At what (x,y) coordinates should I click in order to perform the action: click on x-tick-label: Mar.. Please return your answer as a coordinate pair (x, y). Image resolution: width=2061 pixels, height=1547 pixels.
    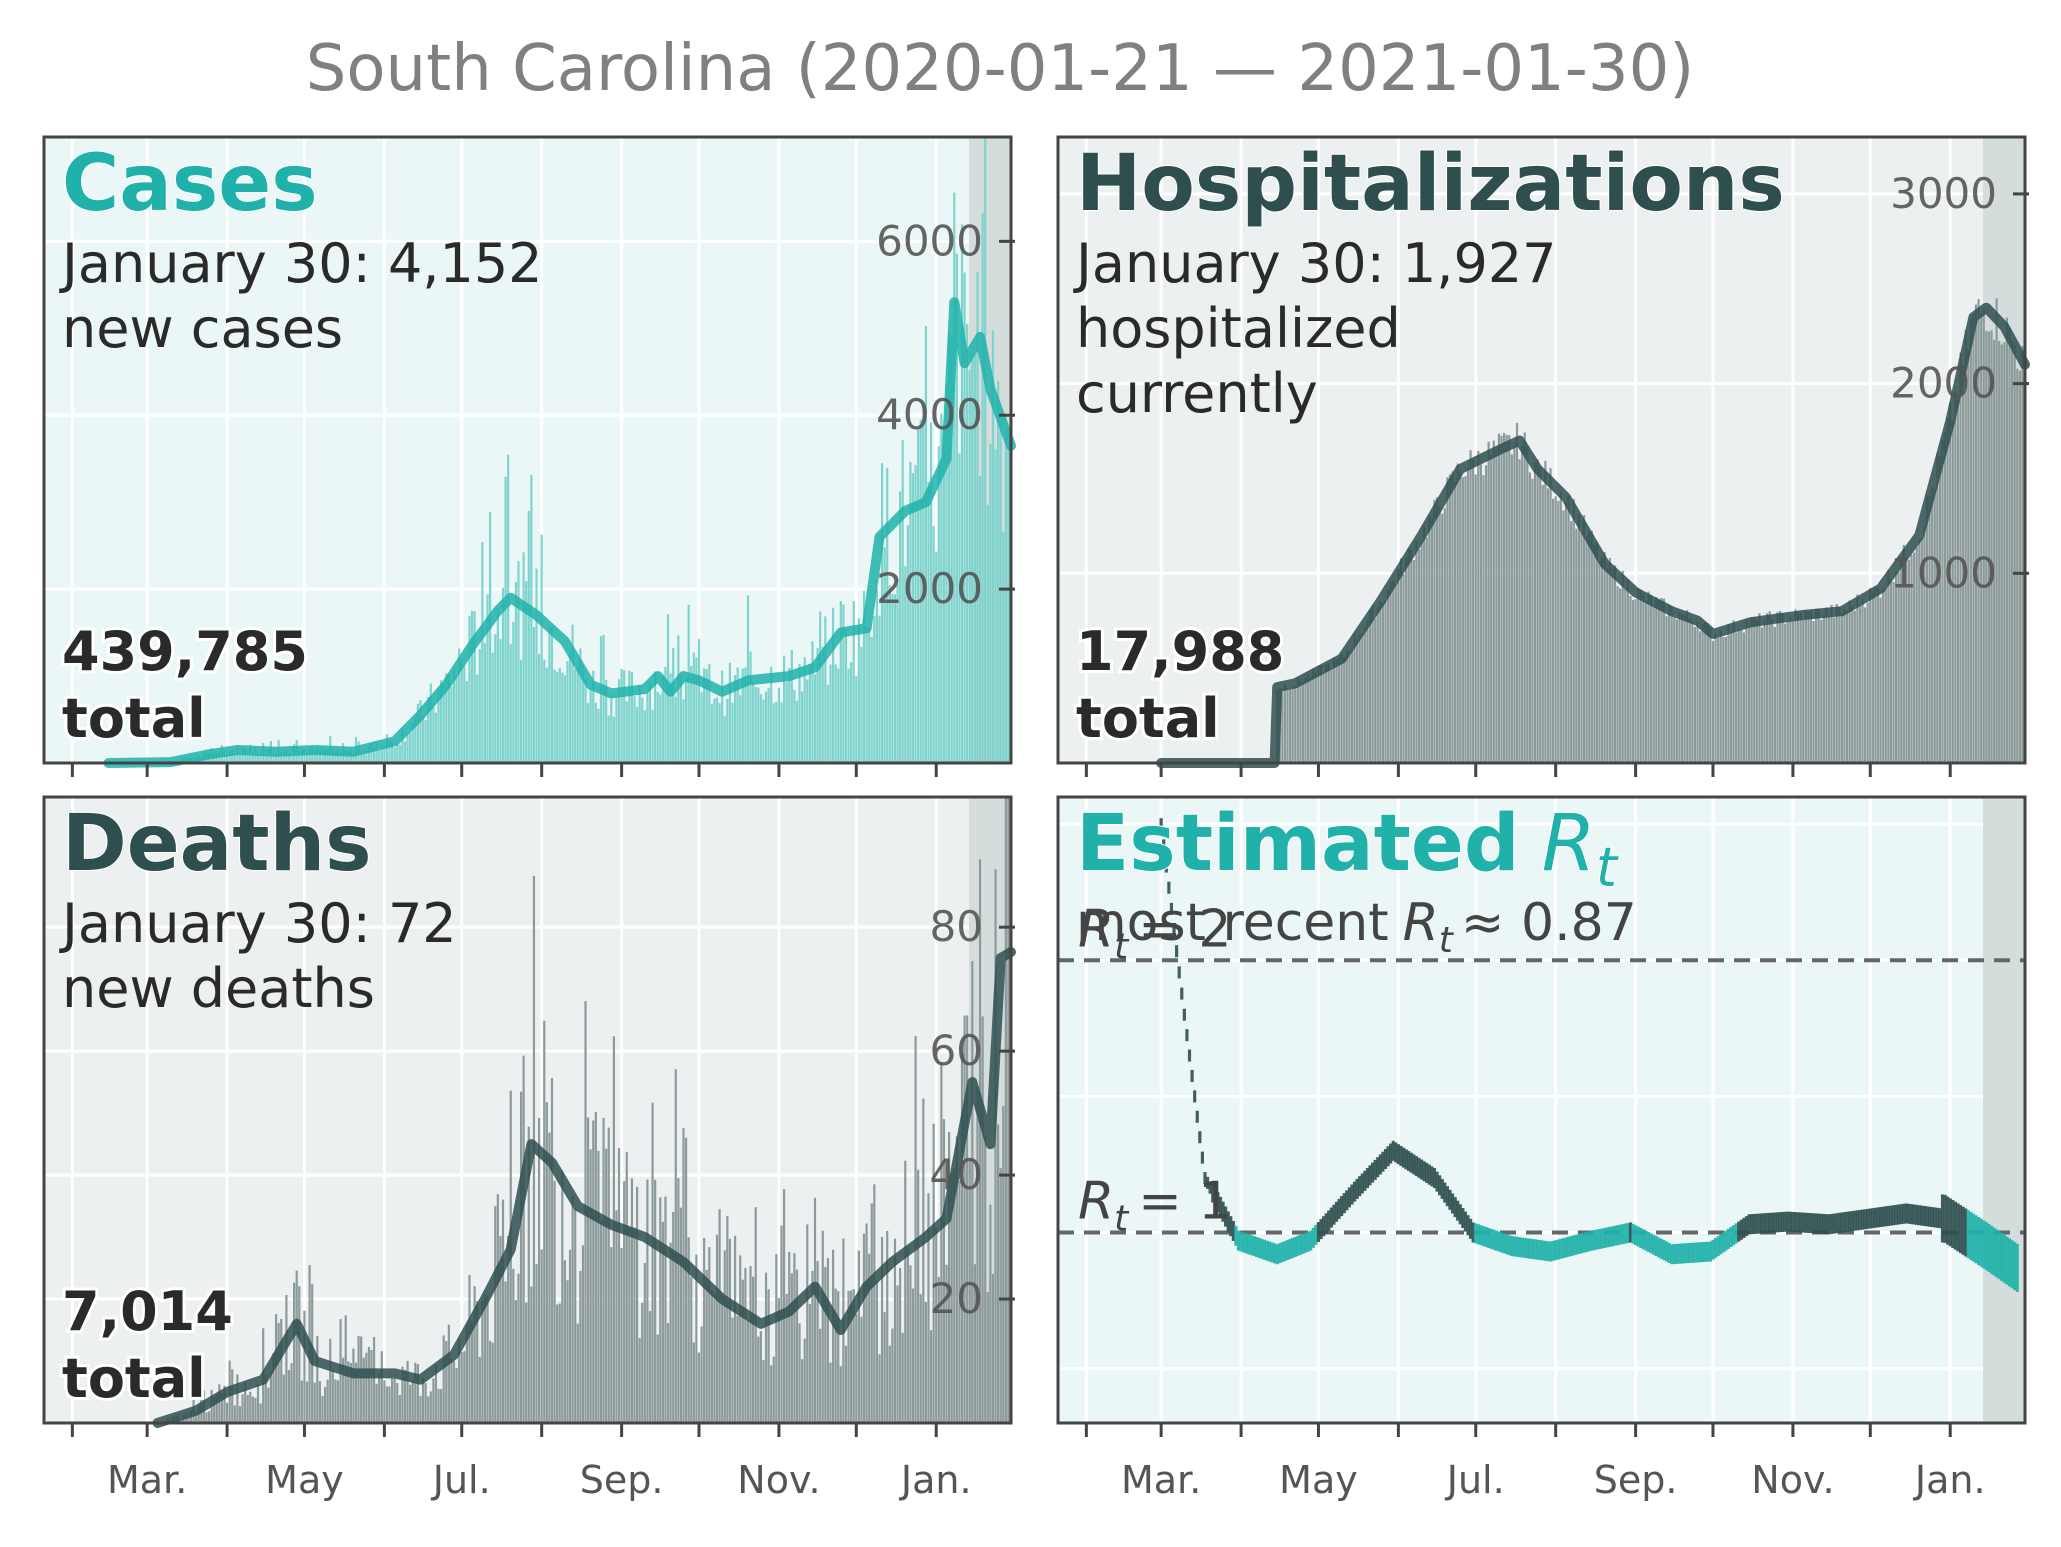
    Looking at the image, I should click on (147, 1480).